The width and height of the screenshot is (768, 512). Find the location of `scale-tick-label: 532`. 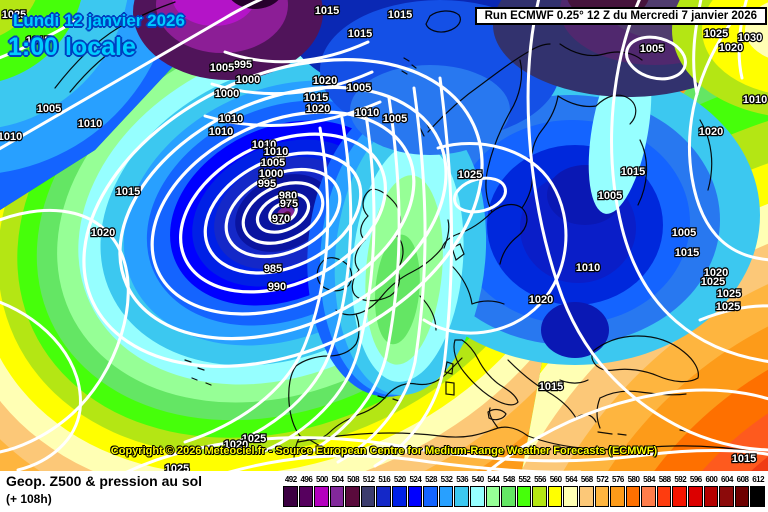

scale-tick-label: 532 is located at coordinates (446, 479).